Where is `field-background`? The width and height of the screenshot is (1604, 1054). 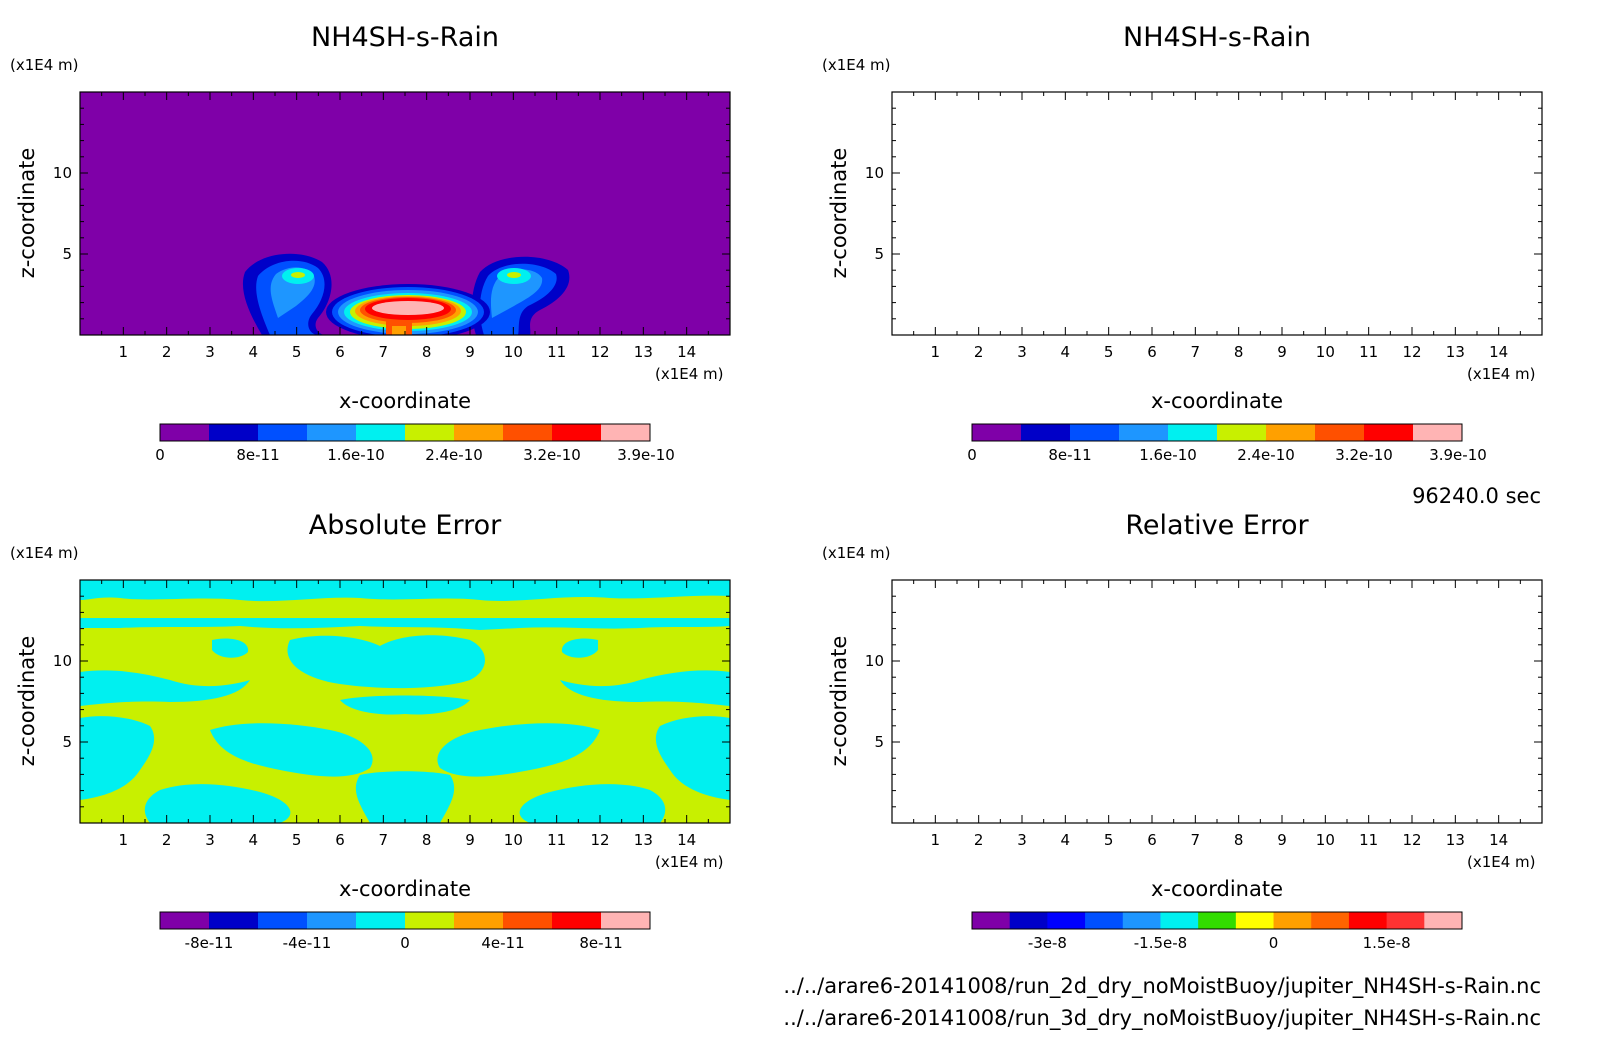 field-background is located at coordinates (1217, 213).